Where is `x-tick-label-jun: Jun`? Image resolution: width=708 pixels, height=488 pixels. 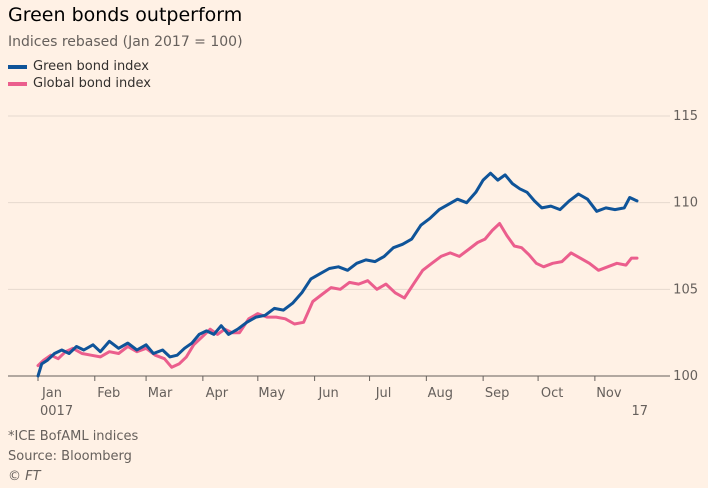 x-tick-label-jun: Jun is located at coordinates (327, 393).